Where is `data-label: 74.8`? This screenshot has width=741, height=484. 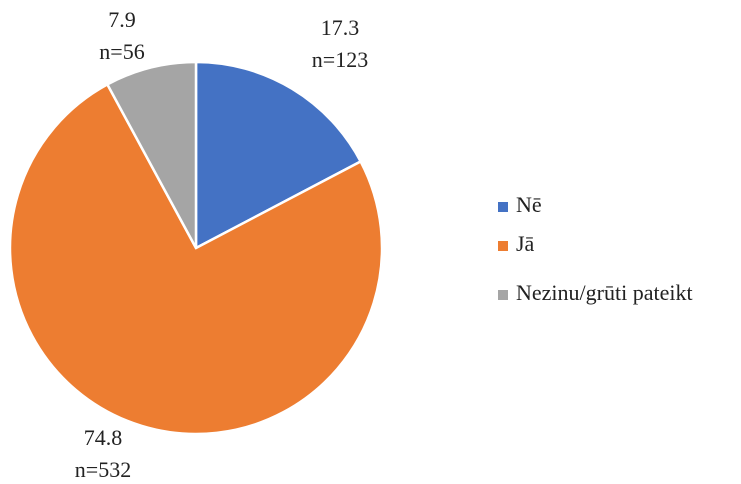
data-label: 74.8 is located at coordinates (103, 437).